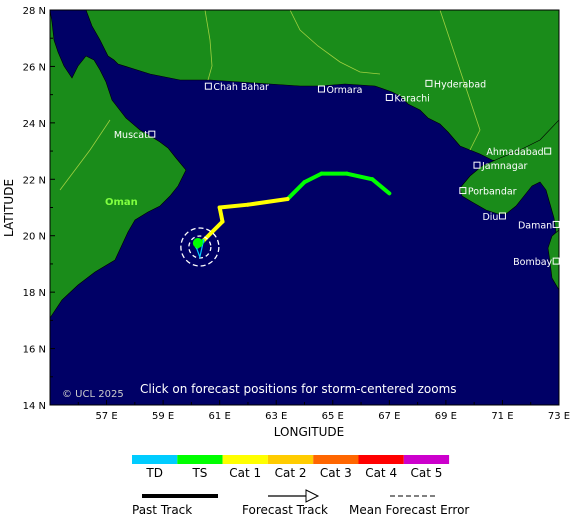 This screenshot has width=580, height=525. What do you see at coordinates (446, 416) in the screenshot?
I see `lon-tick-label: 69 E` at bounding box center [446, 416].